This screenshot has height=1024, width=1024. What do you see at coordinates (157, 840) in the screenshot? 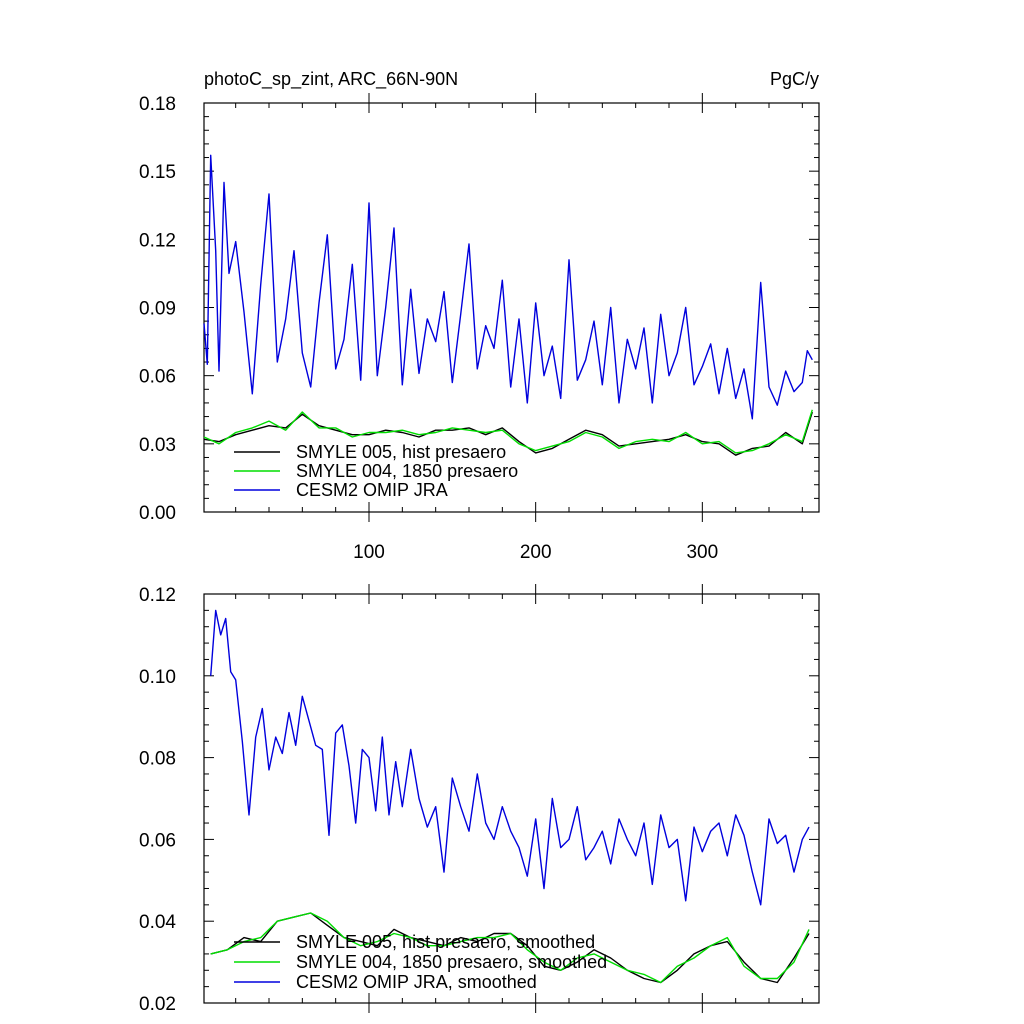
I see `bottom-ytick-label: 0.06` at bounding box center [157, 840].